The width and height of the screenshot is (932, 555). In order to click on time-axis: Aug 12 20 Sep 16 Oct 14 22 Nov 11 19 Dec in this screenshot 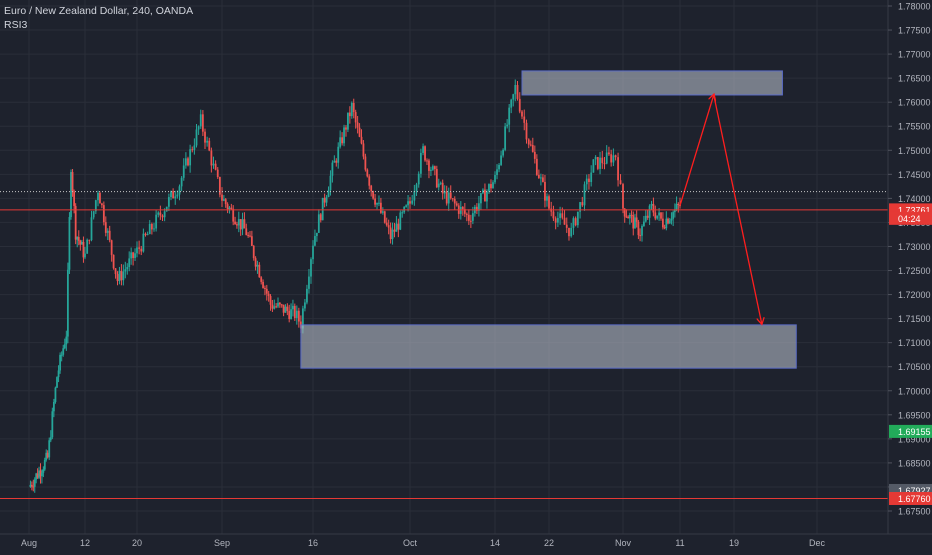, I will do `click(466, 541)`.